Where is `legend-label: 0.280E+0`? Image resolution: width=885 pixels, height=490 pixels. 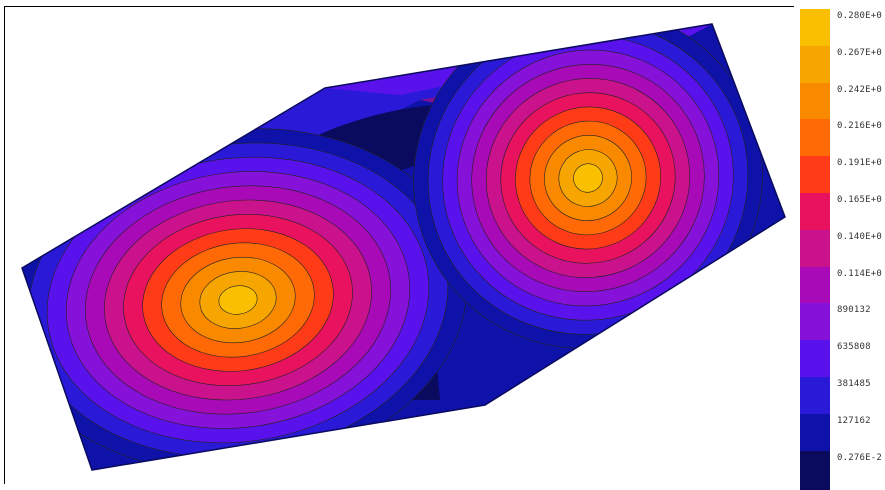 legend-label: 0.280E+0 is located at coordinates (859, 16).